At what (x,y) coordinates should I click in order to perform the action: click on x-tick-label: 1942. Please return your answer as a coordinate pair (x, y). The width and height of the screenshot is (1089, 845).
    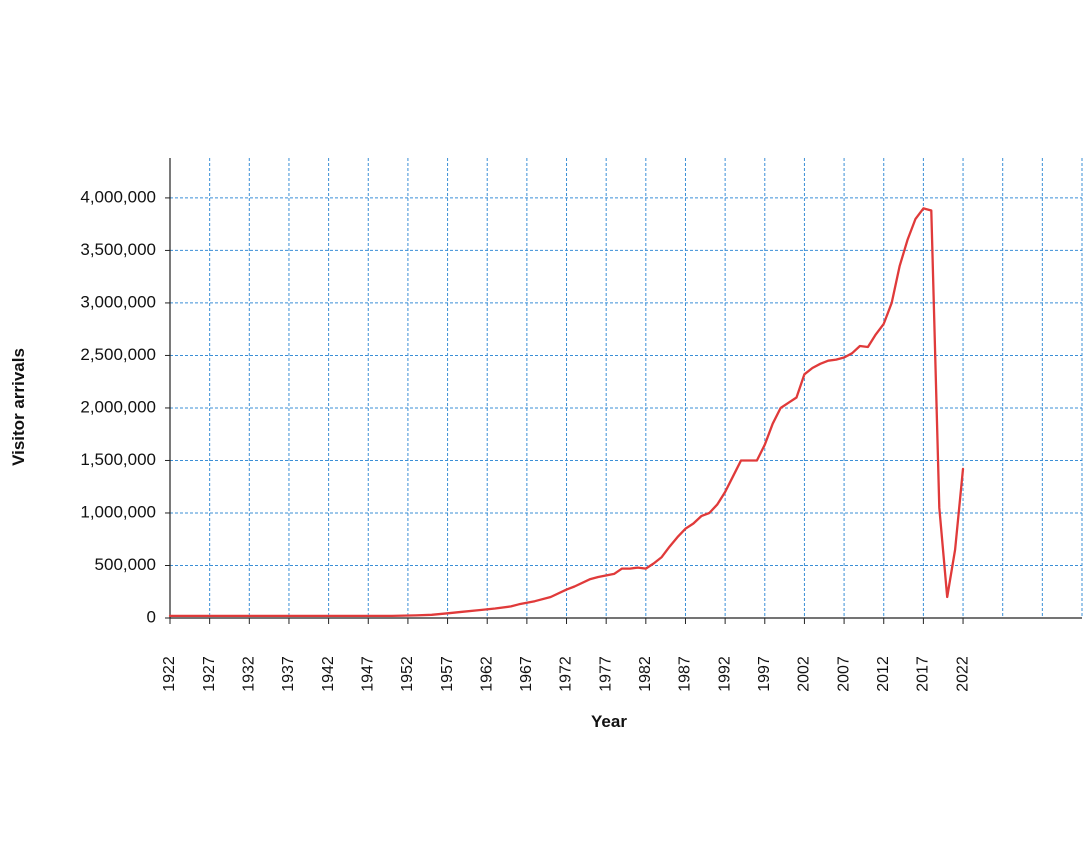
    Looking at the image, I should click on (328, 674).